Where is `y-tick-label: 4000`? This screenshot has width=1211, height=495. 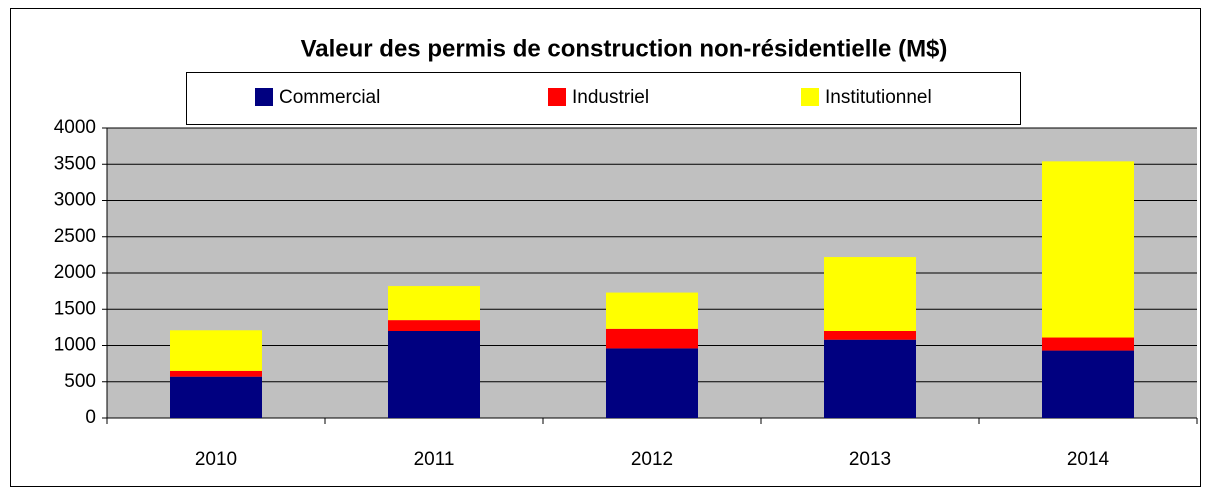
y-tick-label: 4000 is located at coordinates (75, 127).